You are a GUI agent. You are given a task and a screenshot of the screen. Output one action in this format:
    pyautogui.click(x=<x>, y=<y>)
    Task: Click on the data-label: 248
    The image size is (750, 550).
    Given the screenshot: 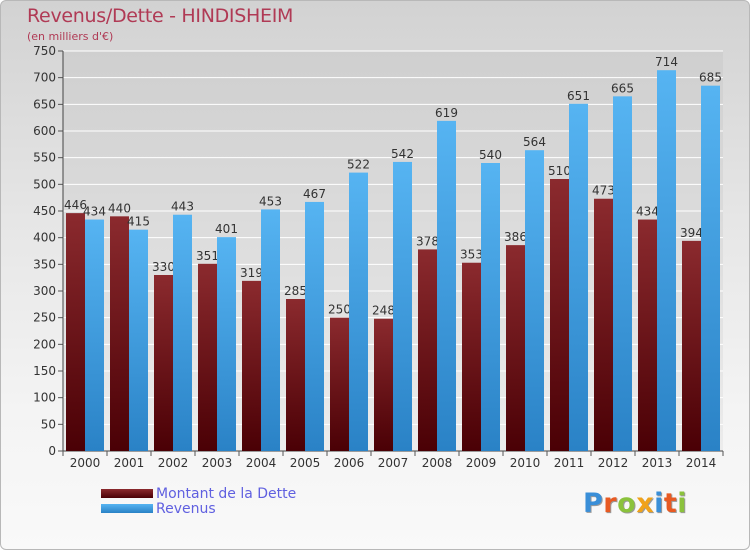 What is the action you would take?
    pyautogui.click(x=383, y=311)
    